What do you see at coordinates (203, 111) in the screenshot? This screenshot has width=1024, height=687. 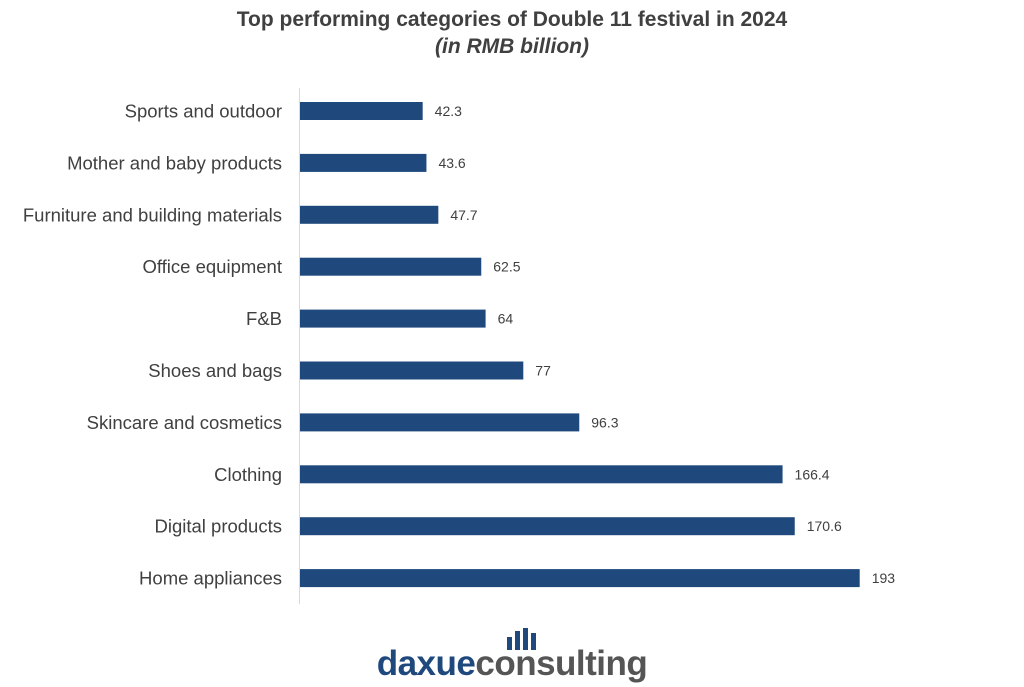 I see `category-label: Sports and outdoor` at bounding box center [203, 111].